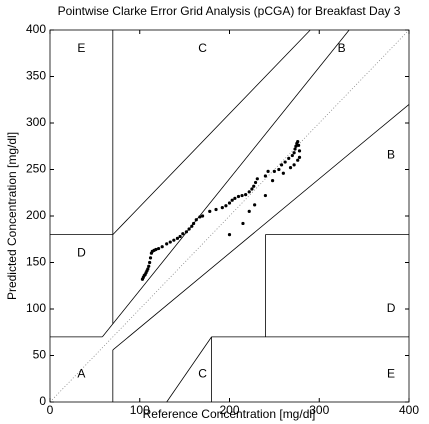 Image resolution: width=429 pixels, height=424 pixels. Describe the element at coordinates (36, 262) in the screenshot. I see `y-tick-label: 150` at that location.